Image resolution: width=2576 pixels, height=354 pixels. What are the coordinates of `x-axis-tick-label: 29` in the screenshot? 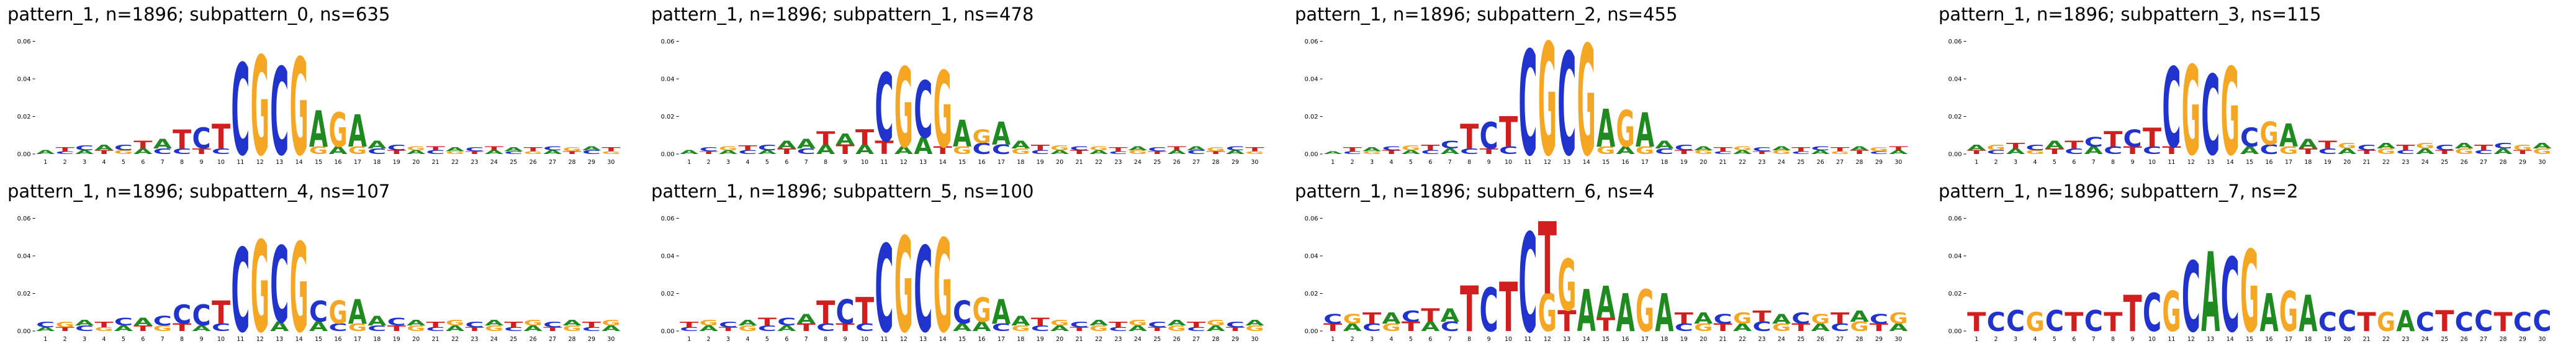 It's located at (1879, 340).